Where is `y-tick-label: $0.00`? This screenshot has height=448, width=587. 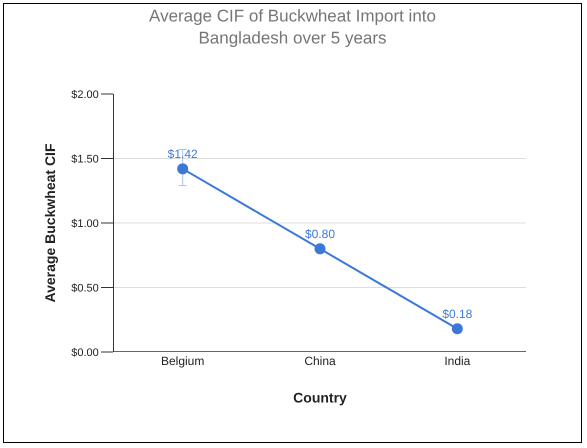
y-tick-label: $0.00 is located at coordinates (85, 352).